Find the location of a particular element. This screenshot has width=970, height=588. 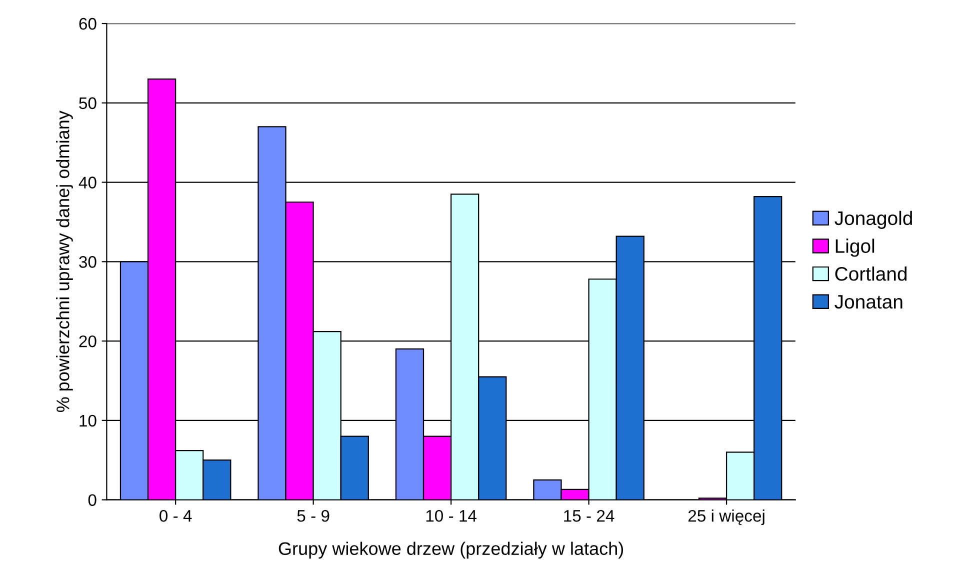

legend-label: Ligol is located at coordinates (855, 247).